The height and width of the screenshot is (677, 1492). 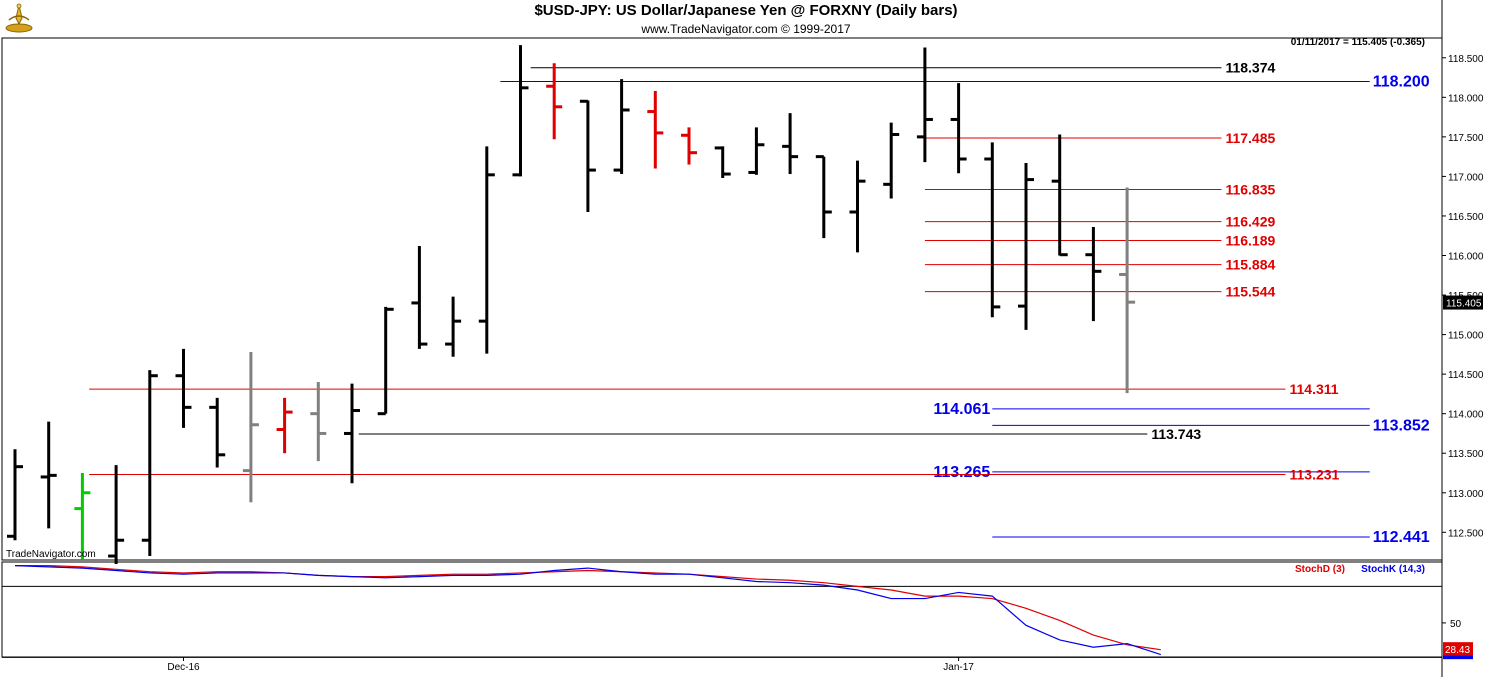 I want to click on stoch-last-box-k, so click(x=1458, y=657).